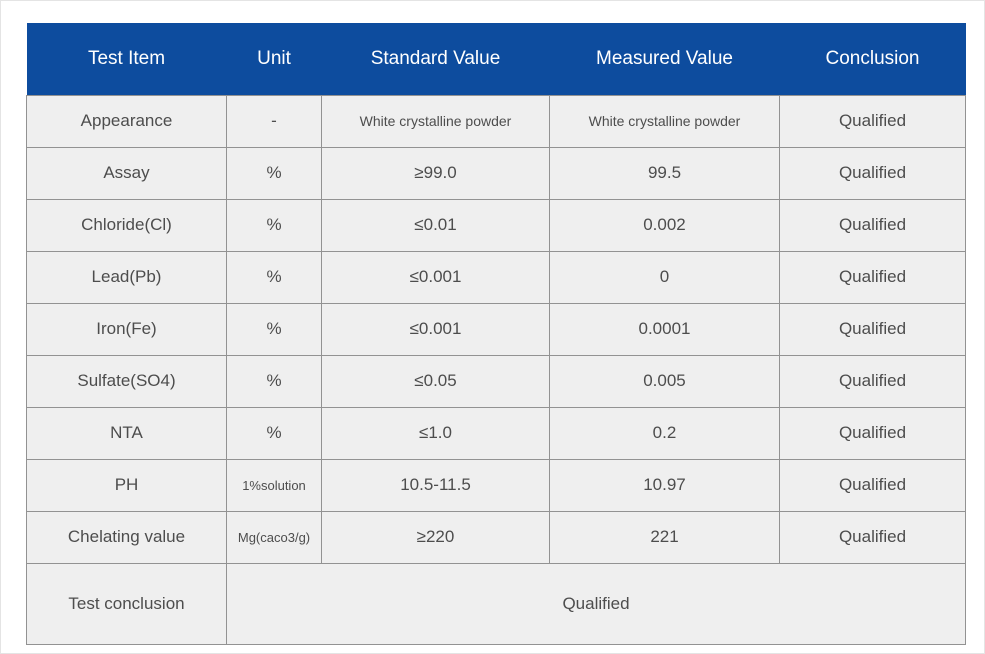 Image resolution: width=985 pixels, height=654 pixels. Describe the element at coordinates (274, 485) in the screenshot. I see `cell-unit: 1%solution` at that location.